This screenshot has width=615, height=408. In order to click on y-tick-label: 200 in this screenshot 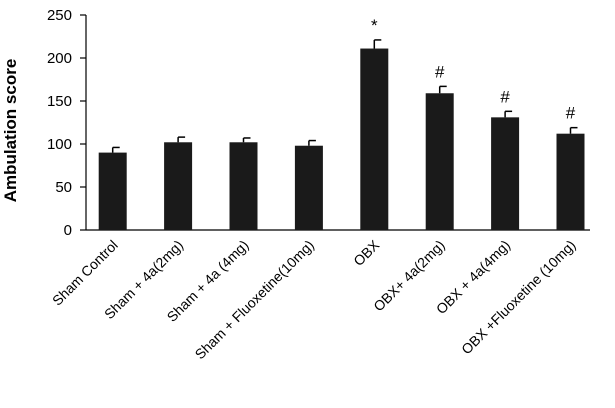, I will do `click(59, 58)`.